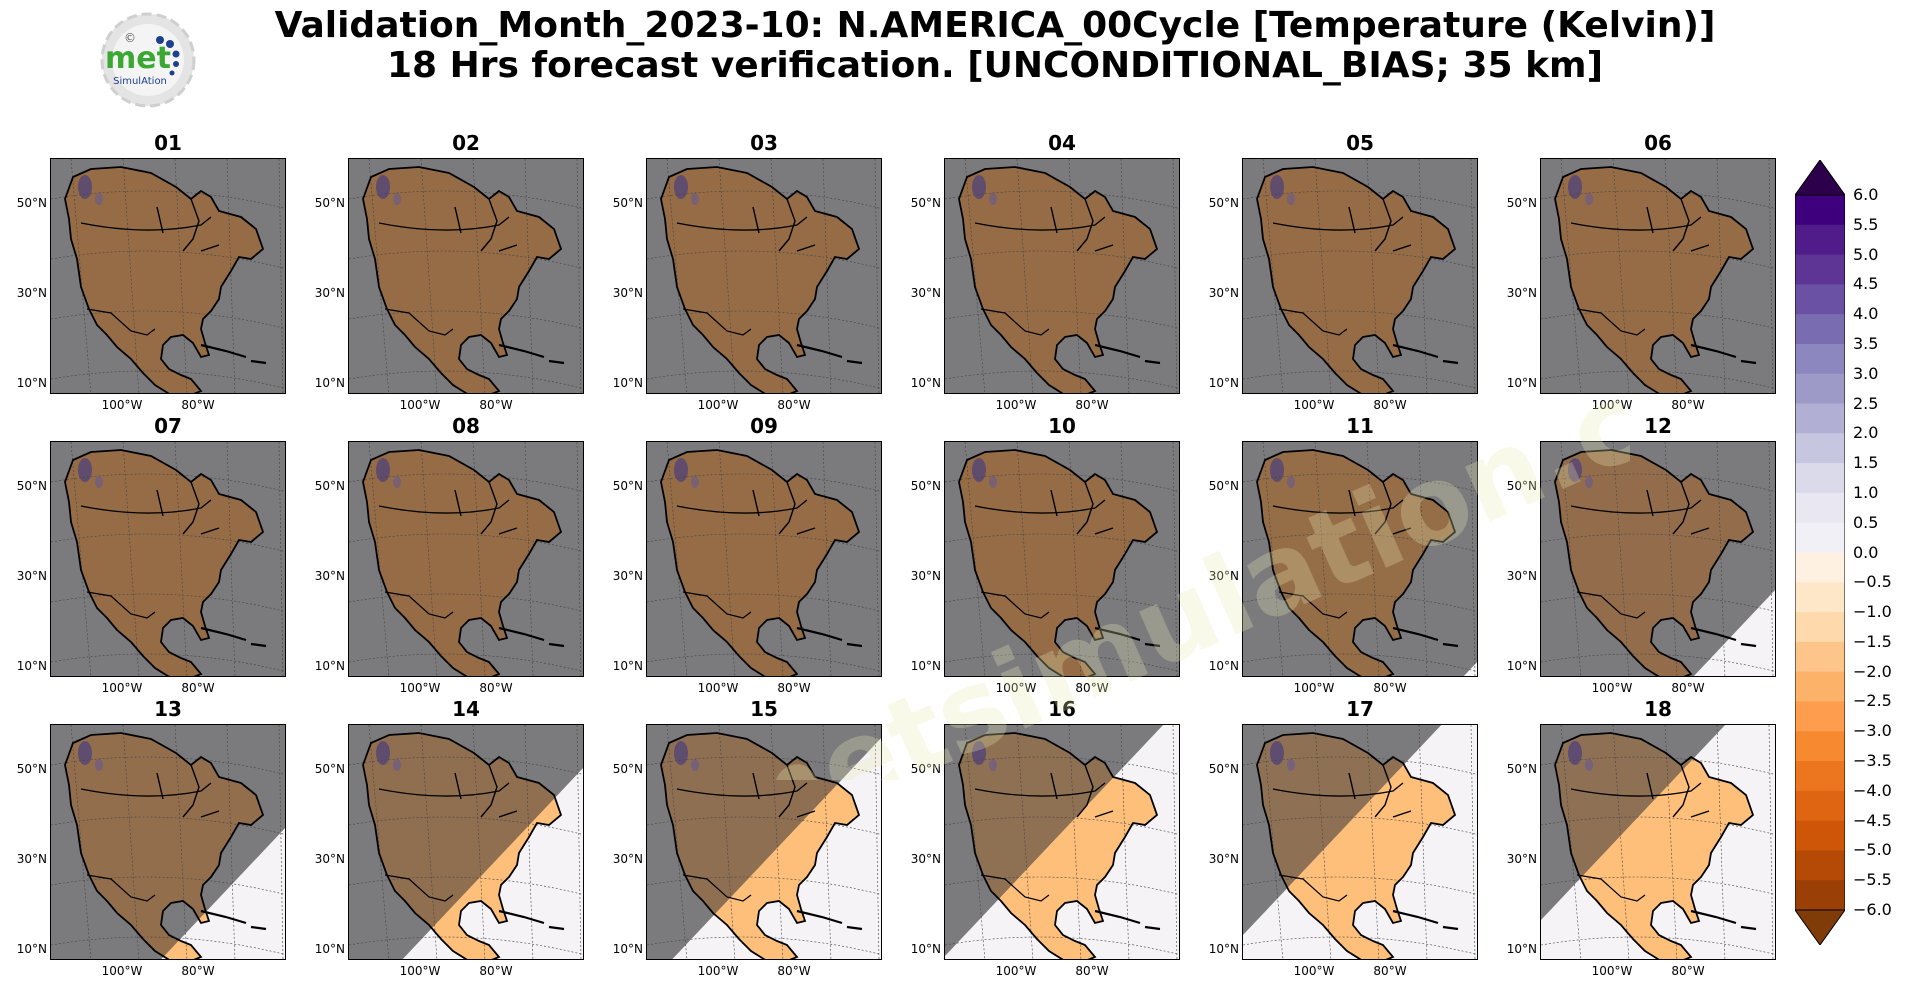  What do you see at coordinates (1866, 552) in the screenshot?
I see `colorbar-tick-label: 0.0` at bounding box center [1866, 552].